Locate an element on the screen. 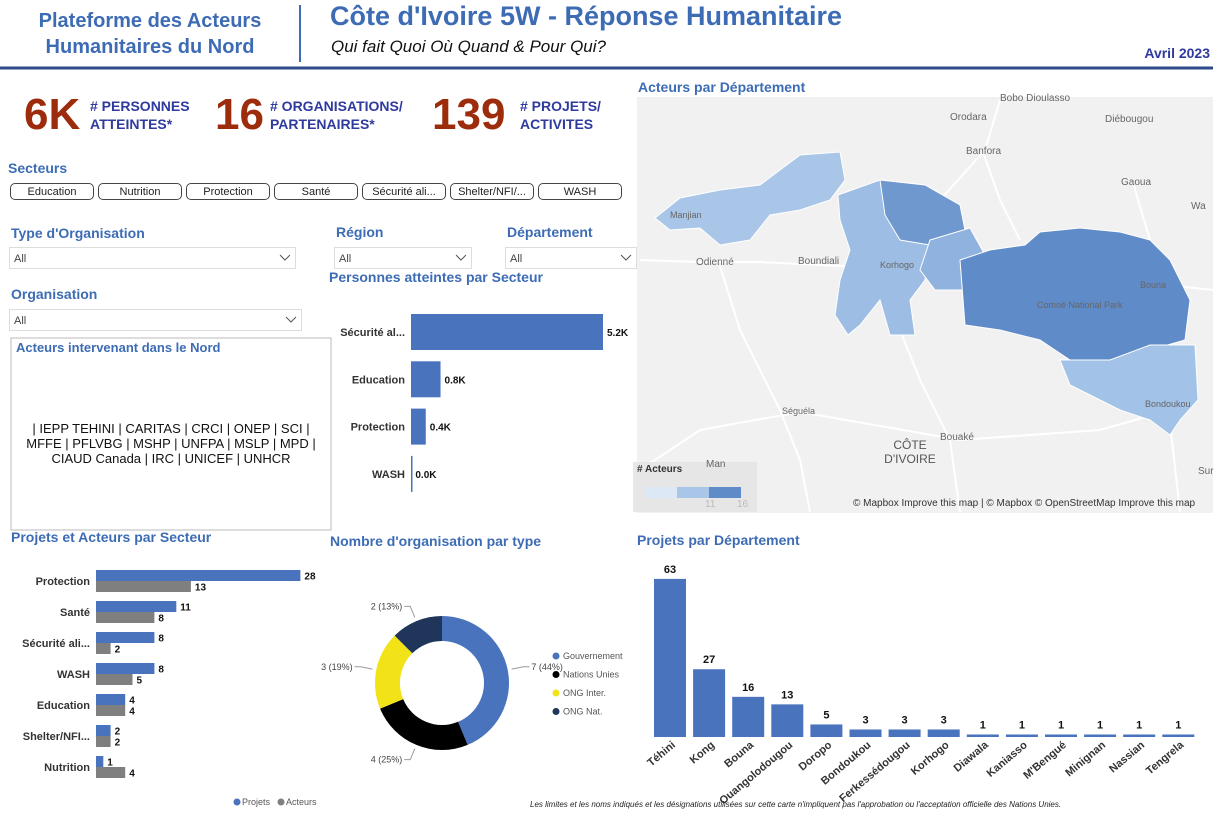 This screenshot has height=821, width=1218. filter-label: Type d'Organisation is located at coordinates (78, 233).